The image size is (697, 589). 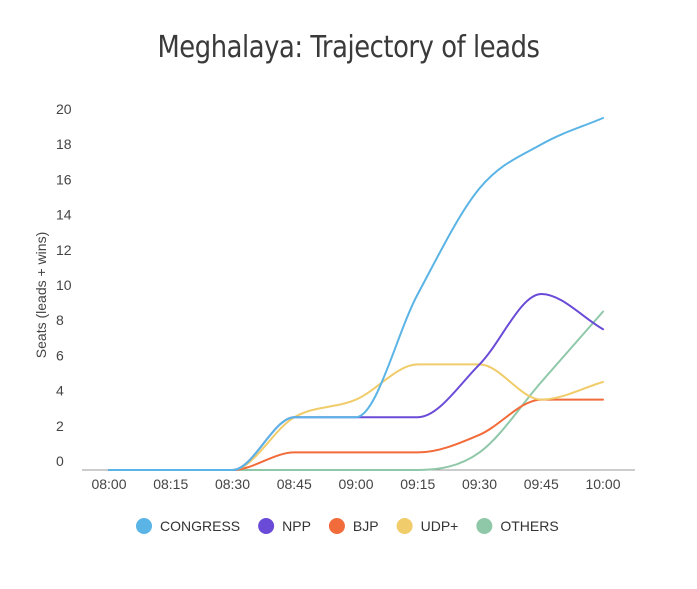 What do you see at coordinates (440, 526) in the screenshot?
I see `legend-label-udp-: UDP+` at bounding box center [440, 526].